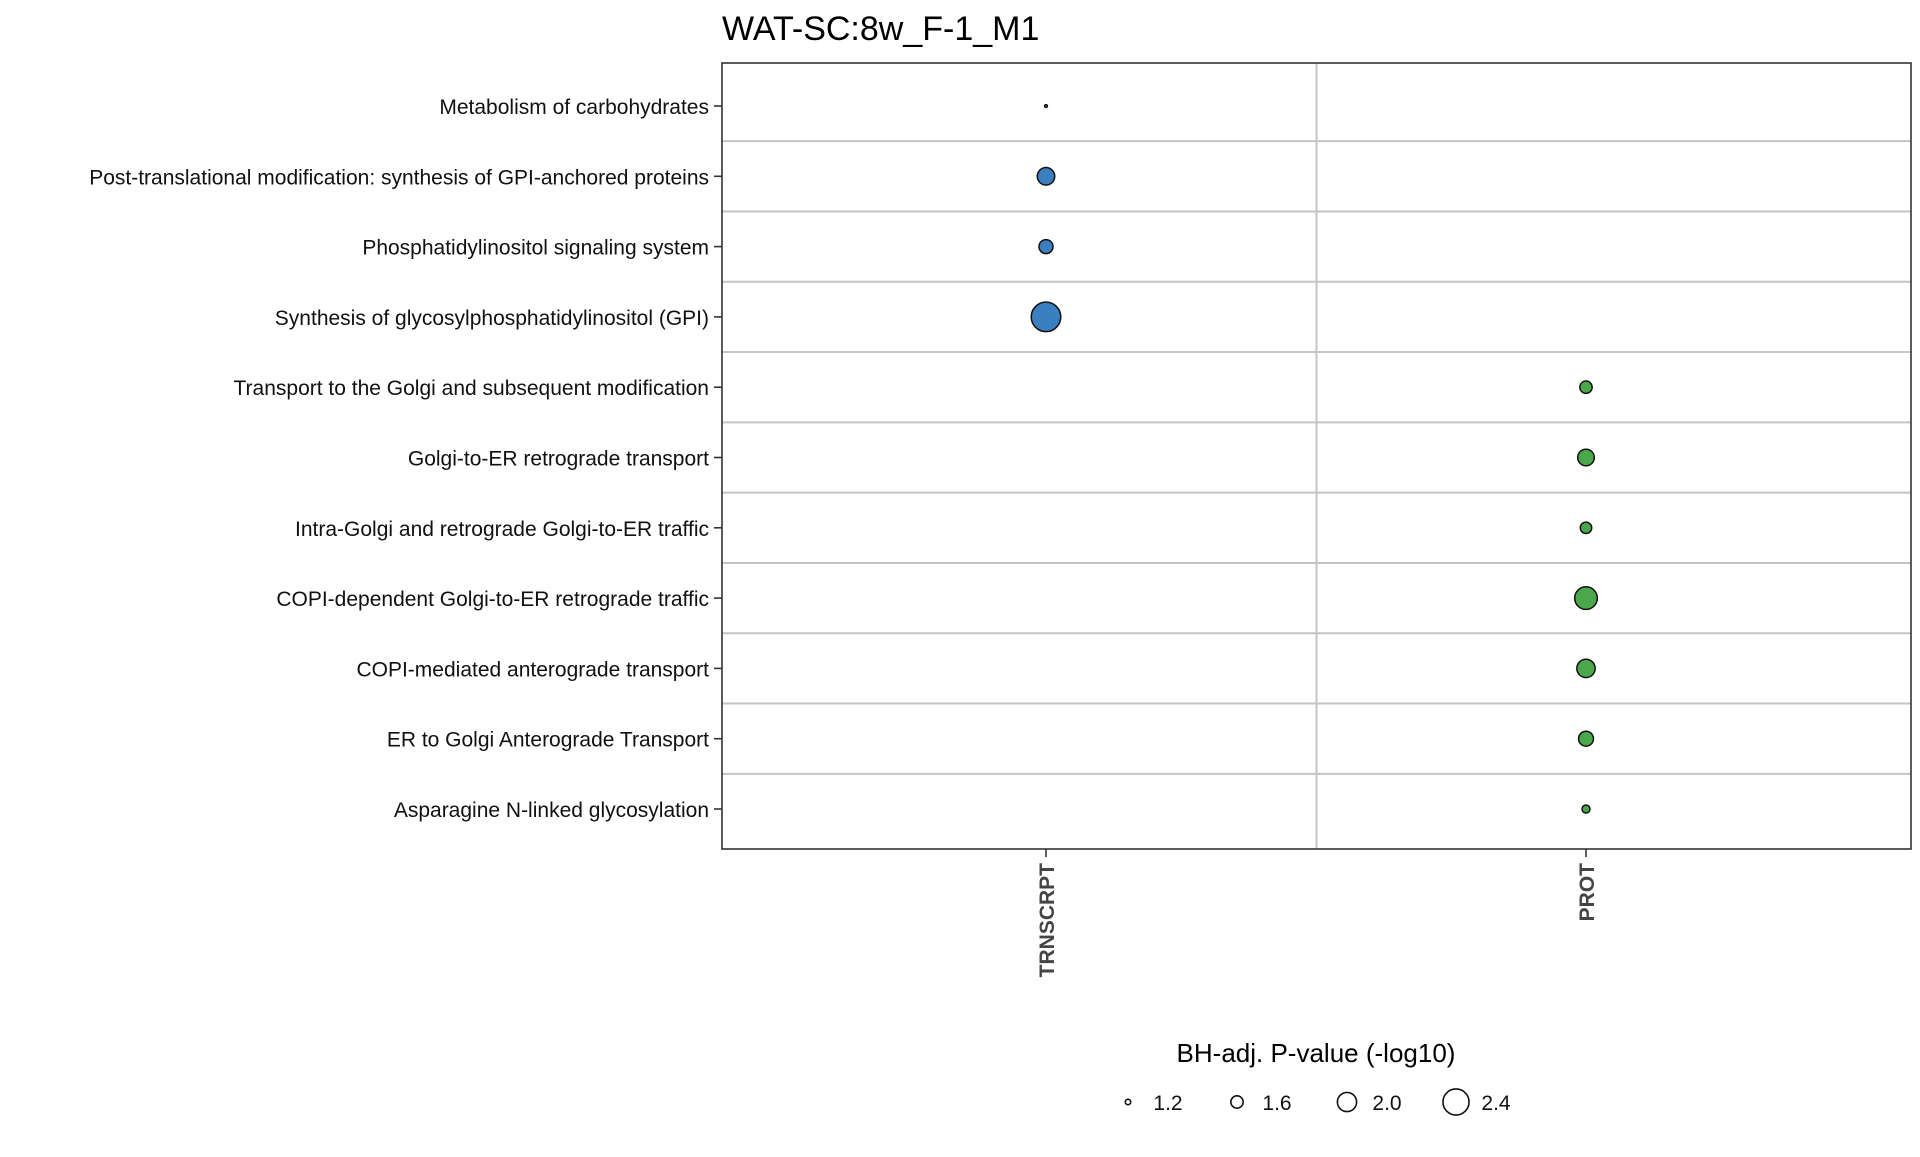  I want to click on x-tick-label: TRNSCRPT, so click(1047, 920).